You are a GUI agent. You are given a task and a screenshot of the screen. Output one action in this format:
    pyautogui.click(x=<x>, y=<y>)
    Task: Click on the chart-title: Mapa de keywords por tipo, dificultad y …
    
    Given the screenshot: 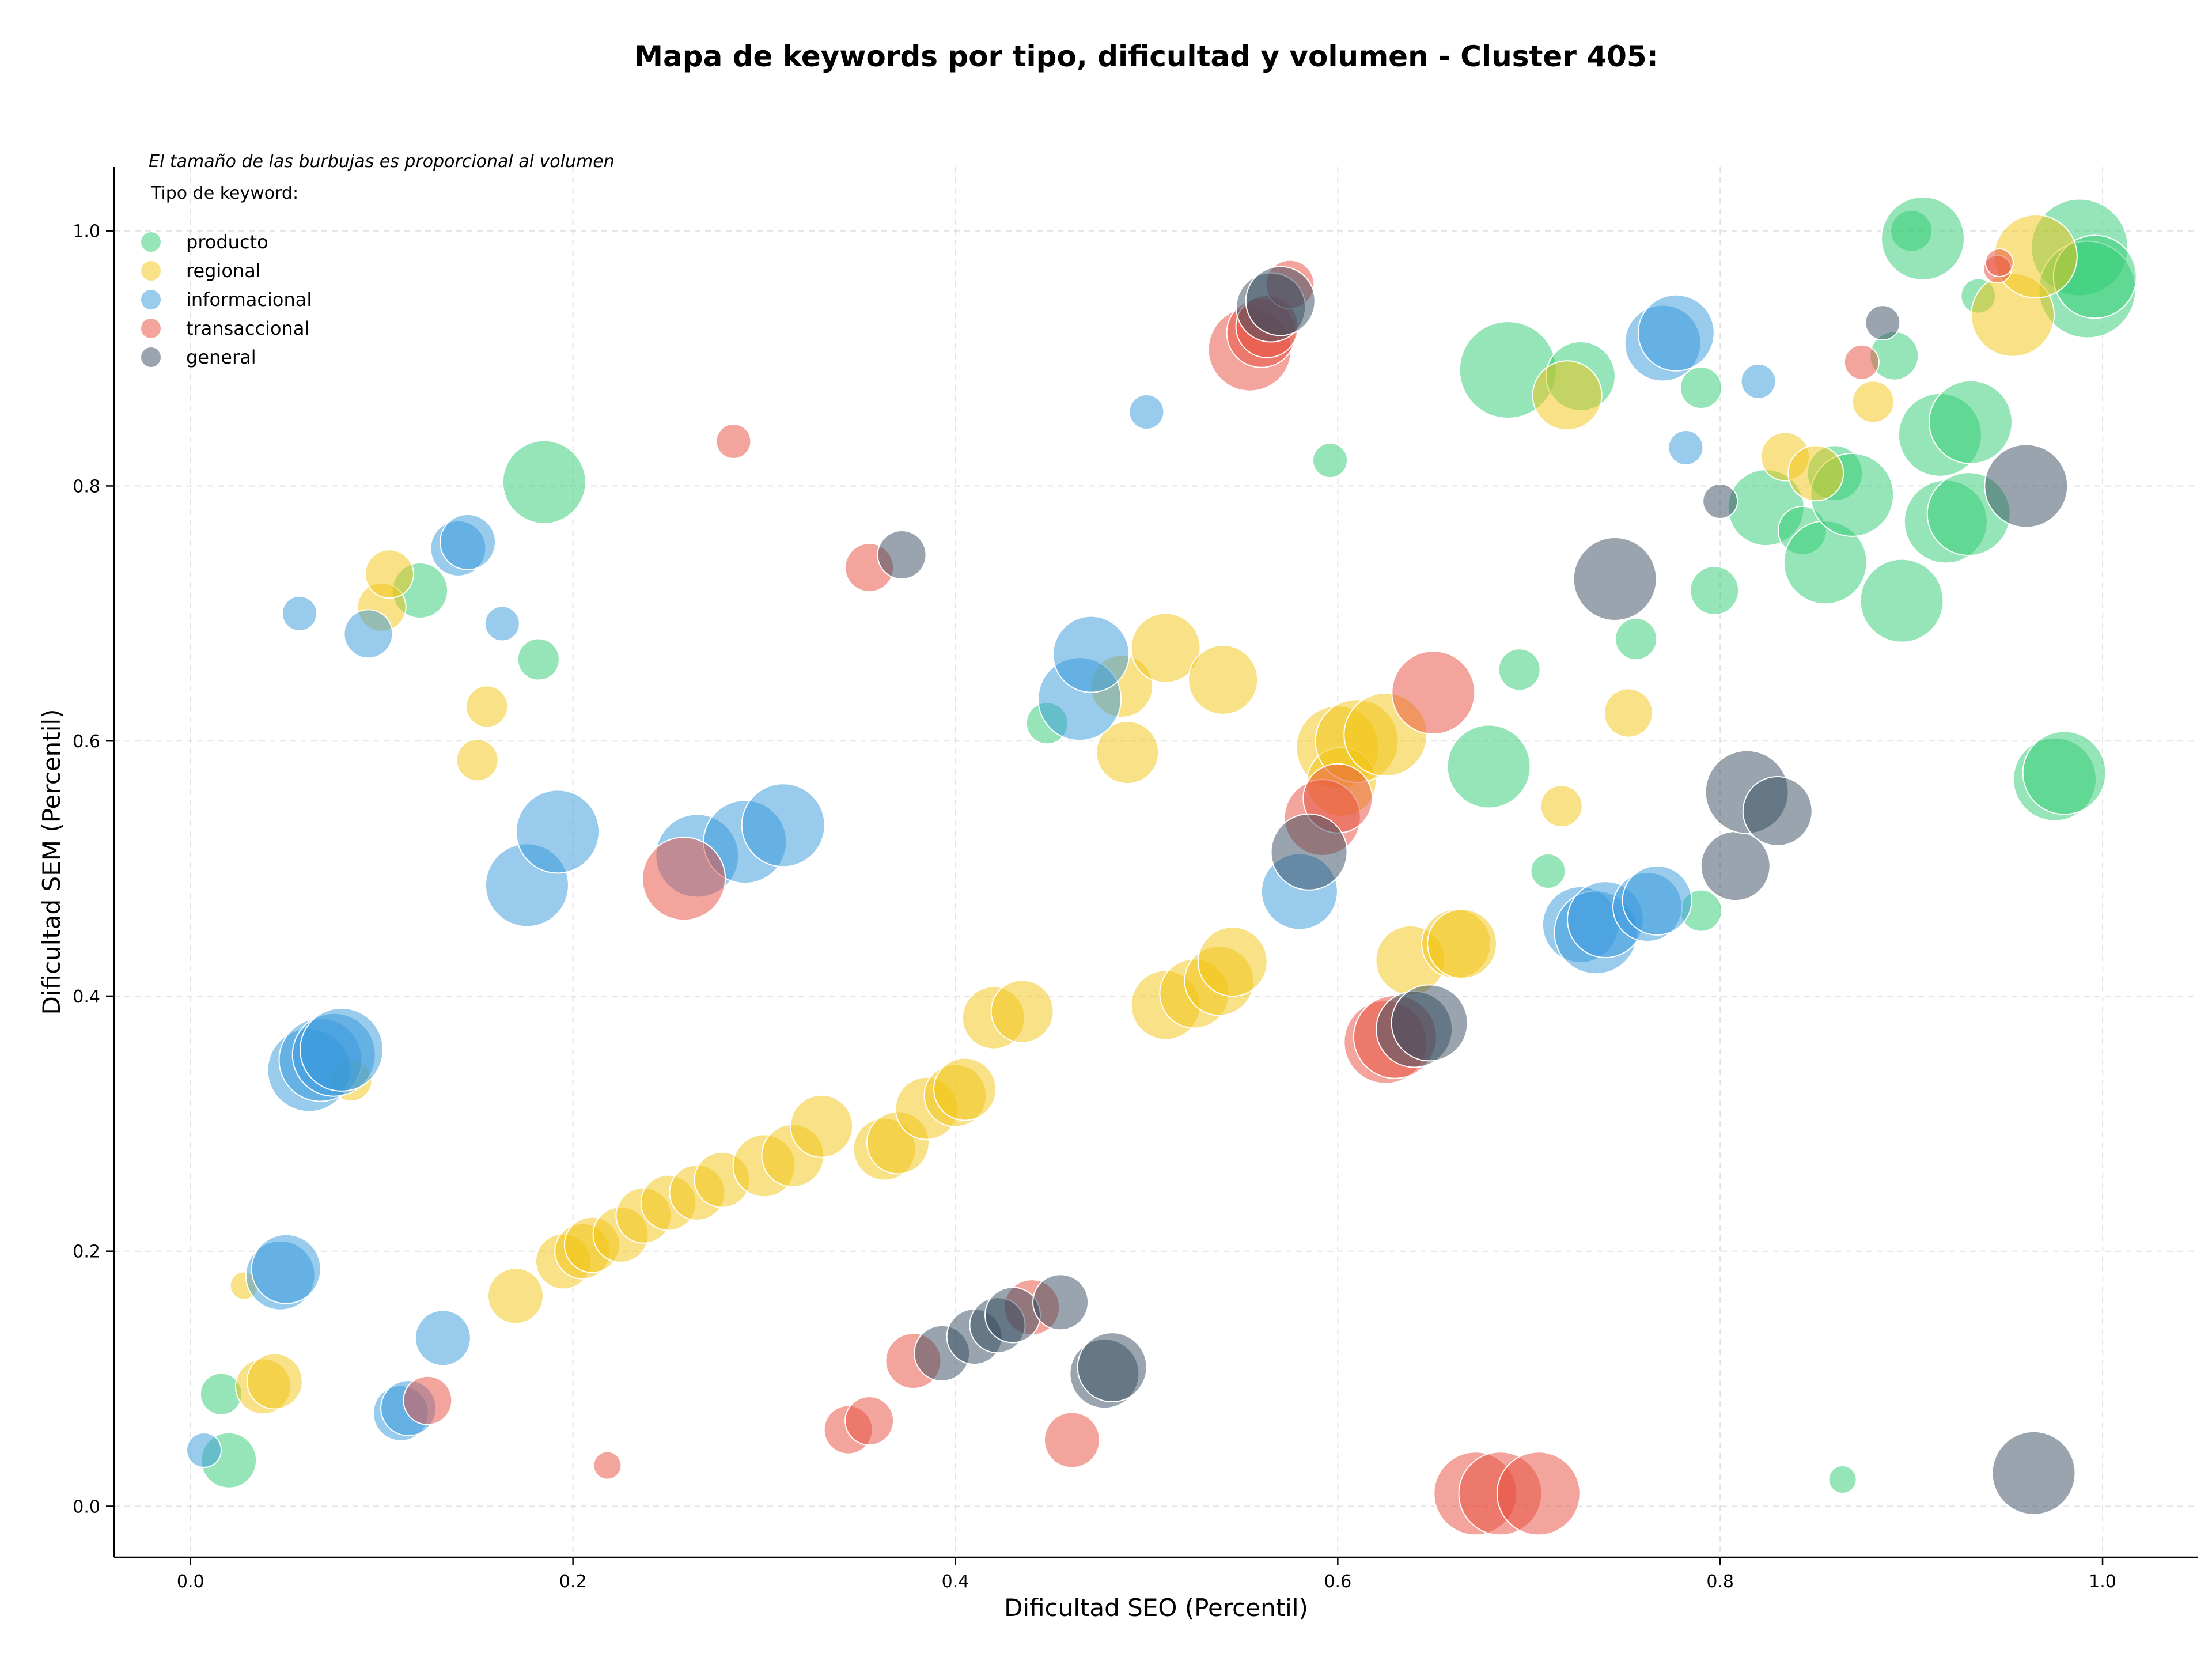 What is the action you would take?
    pyautogui.click(x=1146, y=56)
    